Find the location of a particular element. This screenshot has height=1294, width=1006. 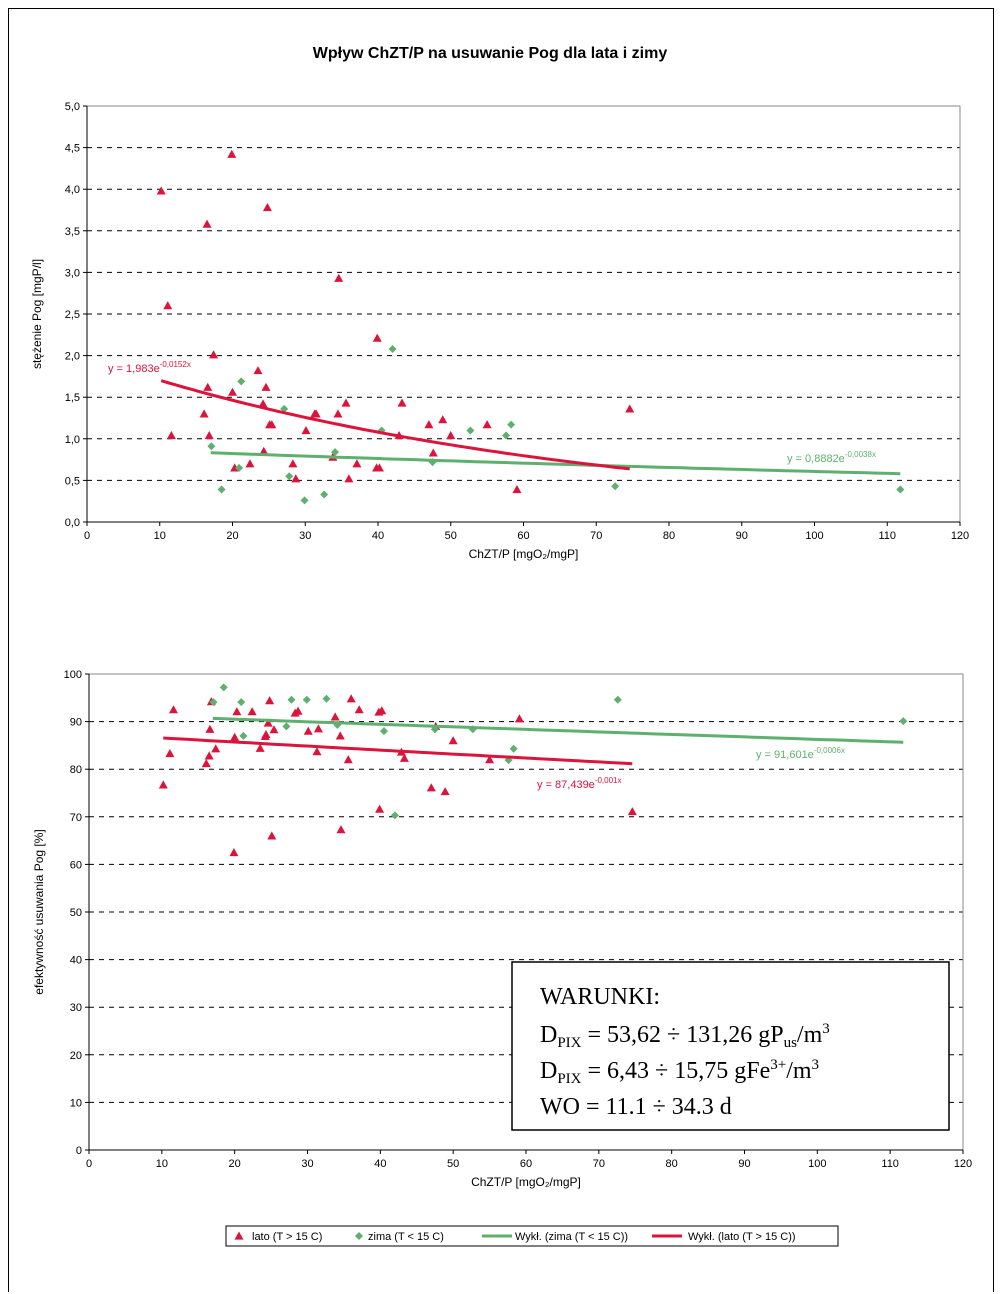

chart2-equation-zima-exponent: -0,0006x is located at coordinates (829, 750).